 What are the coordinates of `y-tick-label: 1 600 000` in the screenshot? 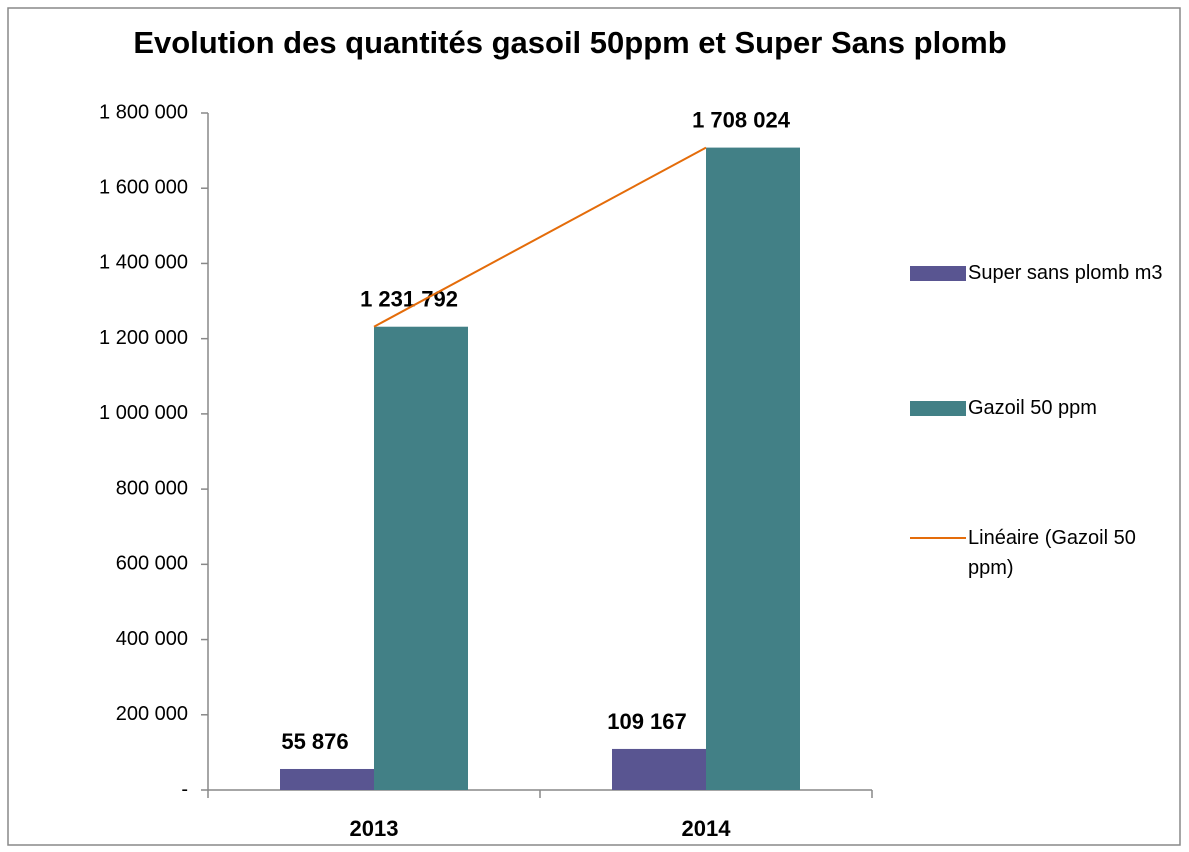 It's located at (143, 188).